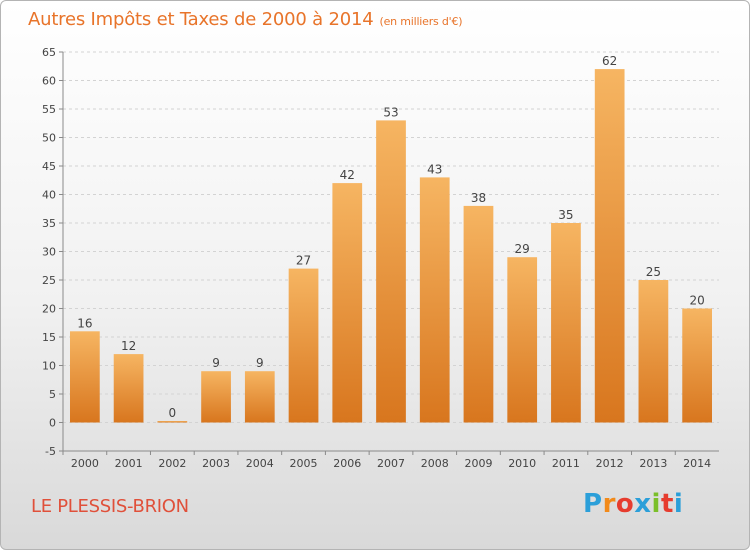 The width and height of the screenshot is (750, 550). Describe the element at coordinates (434, 169) in the screenshot. I see `data-label-2008: 43` at that location.